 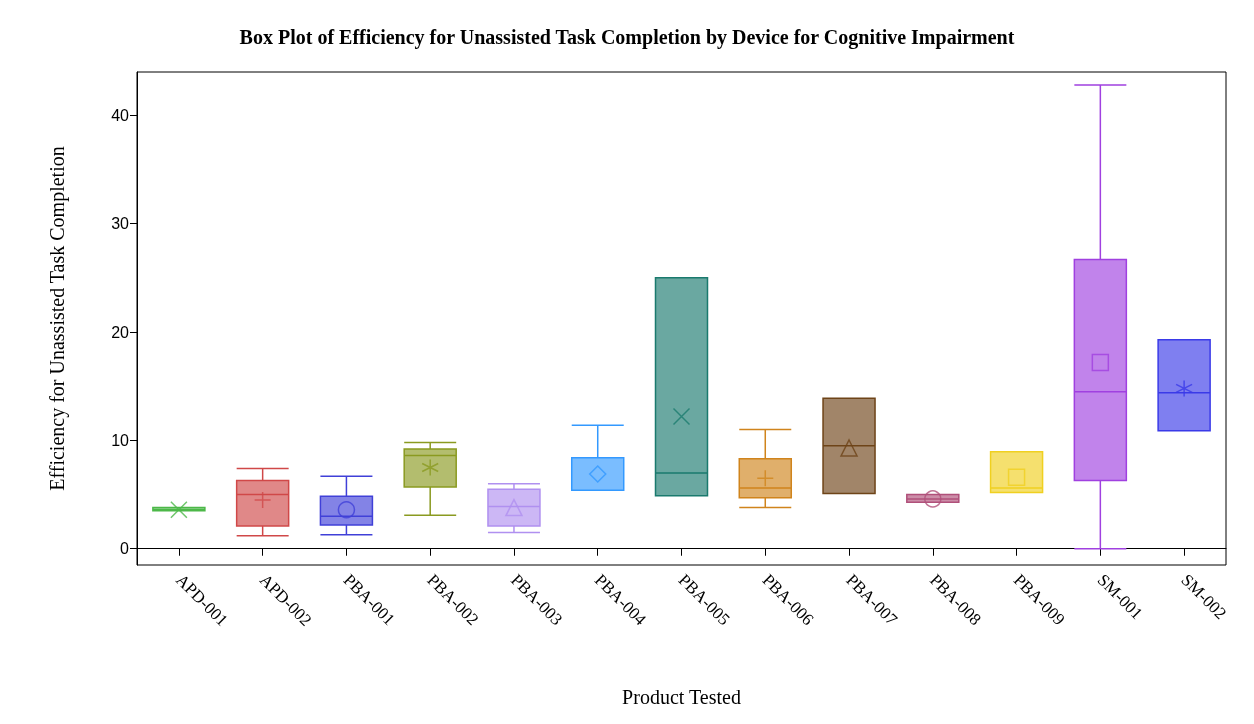 What do you see at coordinates (120, 440) in the screenshot?
I see `y-tick-label: 10` at bounding box center [120, 440].